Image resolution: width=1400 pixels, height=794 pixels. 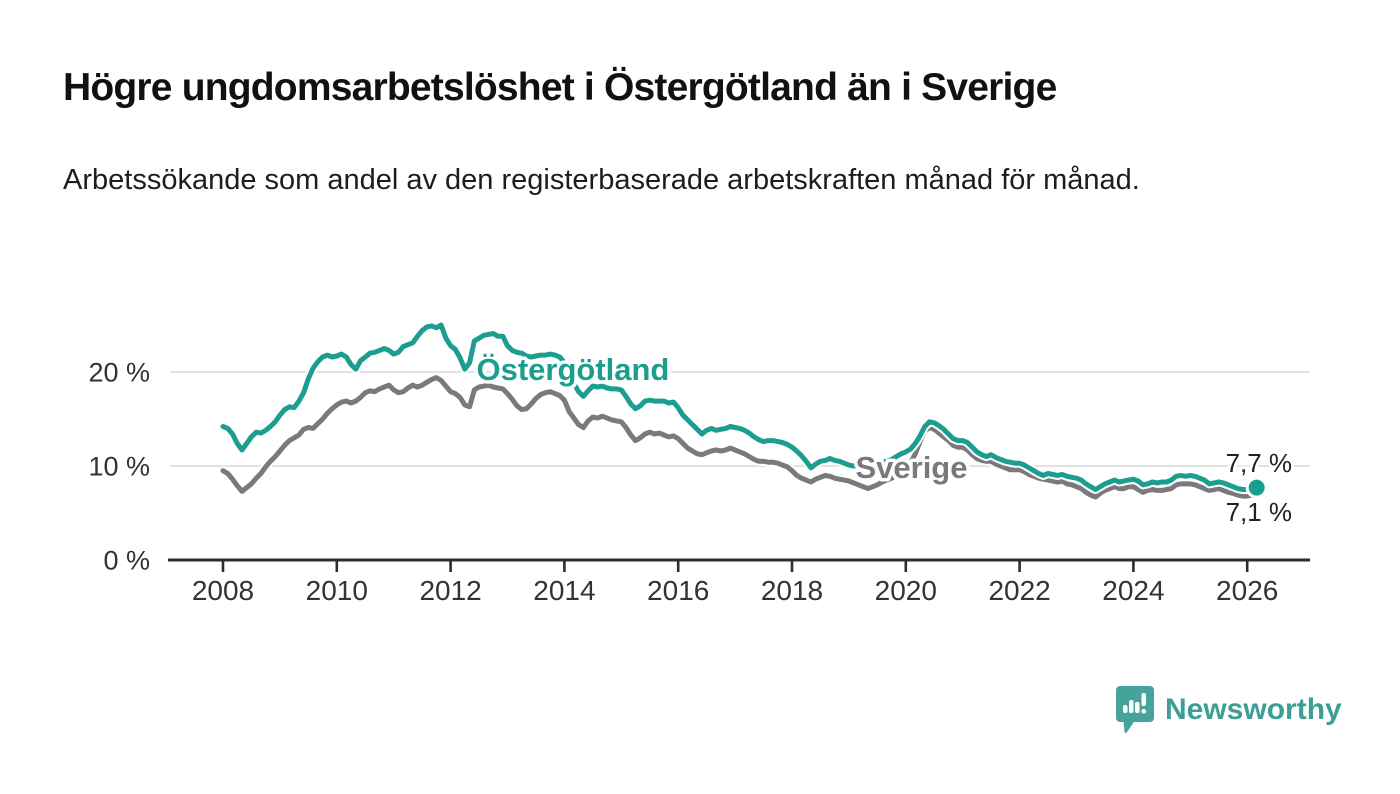 What do you see at coordinates (223, 590) in the screenshot?
I see `x-tick-label: 2008` at bounding box center [223, 590].